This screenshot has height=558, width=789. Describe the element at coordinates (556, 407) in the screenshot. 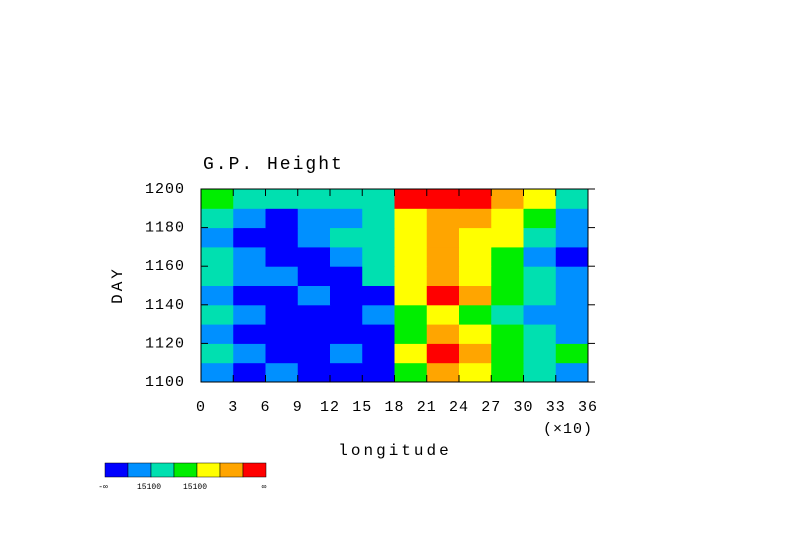

I see `x-tick-label: 33` at that location.